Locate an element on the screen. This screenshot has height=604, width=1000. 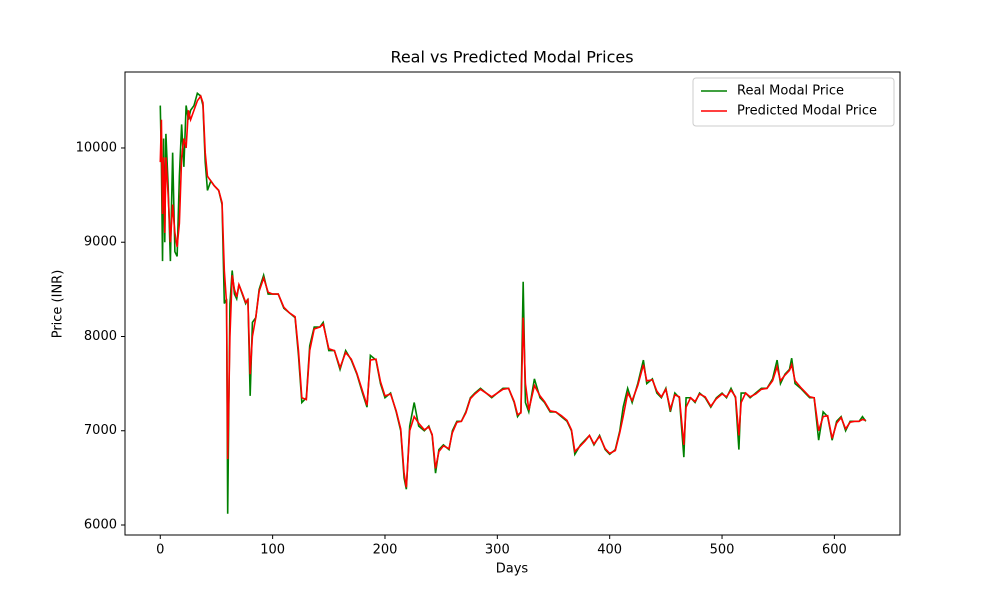
y-tick-label: 7000 is located at coordinates (100, 430).